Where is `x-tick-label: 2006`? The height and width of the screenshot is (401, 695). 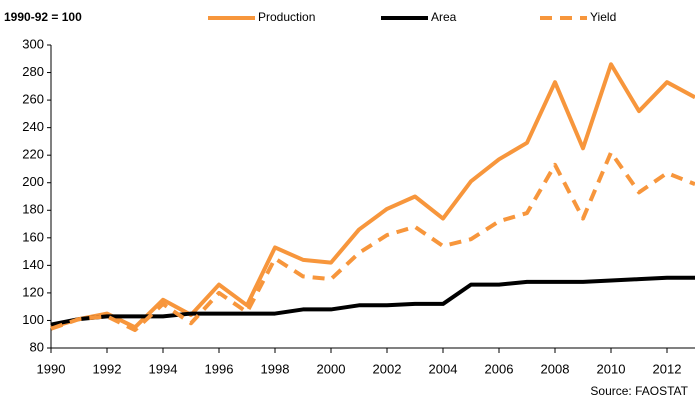
x-tick-label: 2006 is located at coordinates (499, 368).